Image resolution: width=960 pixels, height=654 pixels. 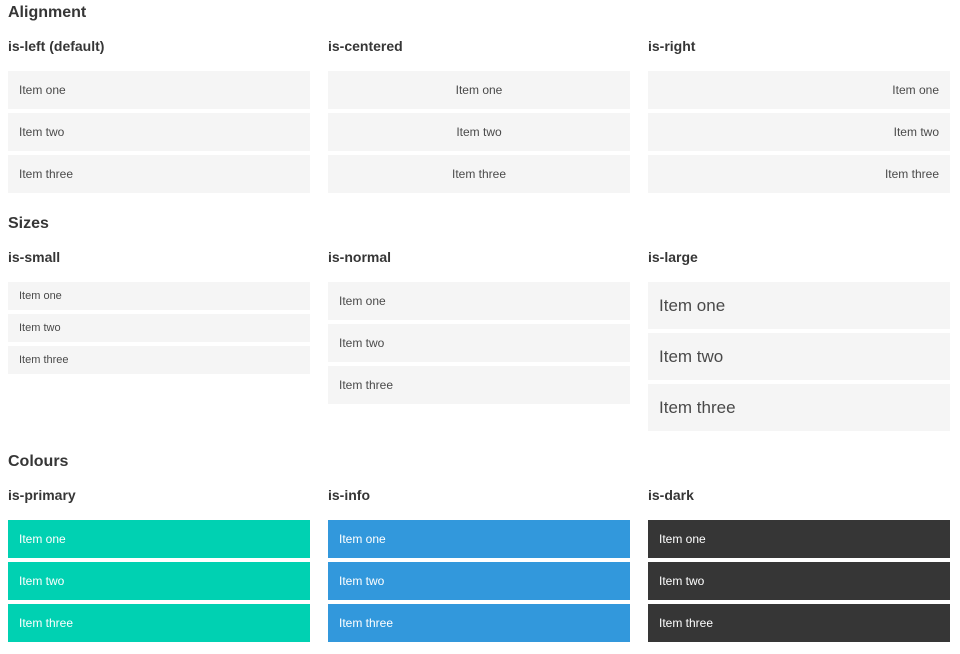 I want to click on group-label-is-dark: is-dark, so click(x=671, y=495).